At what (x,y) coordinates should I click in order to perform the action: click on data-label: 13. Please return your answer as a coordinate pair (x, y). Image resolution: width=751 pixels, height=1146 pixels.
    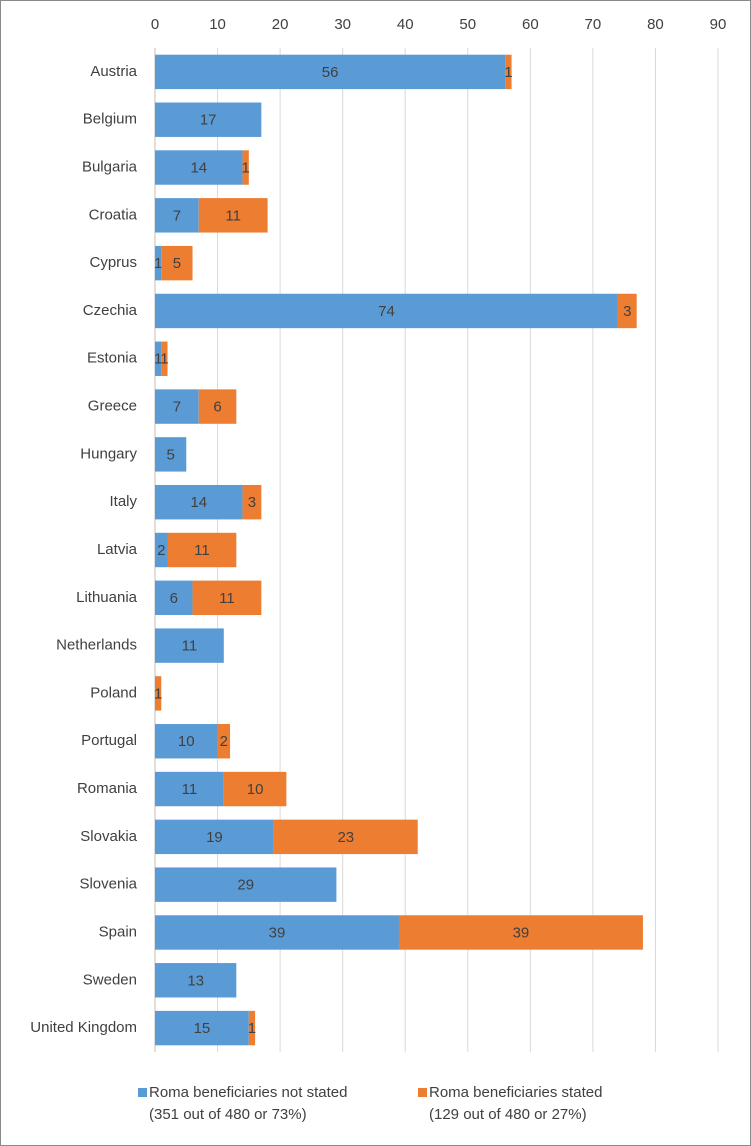
    Looking at the image, I should click on (195, 980).